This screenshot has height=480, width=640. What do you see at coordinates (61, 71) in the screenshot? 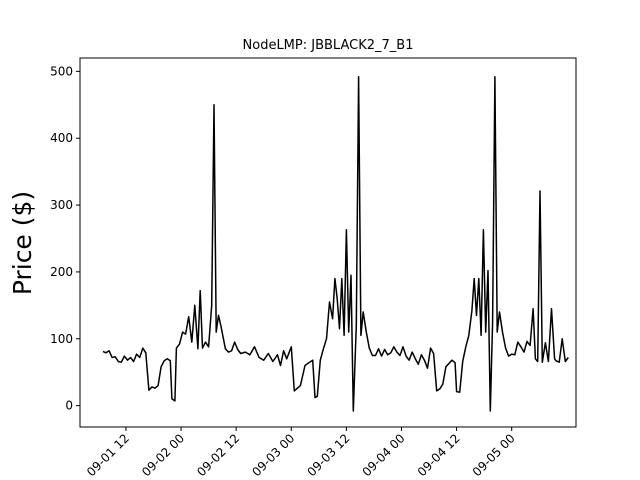
I see `y-tick-label: 500` at bounding box center [61, 71].